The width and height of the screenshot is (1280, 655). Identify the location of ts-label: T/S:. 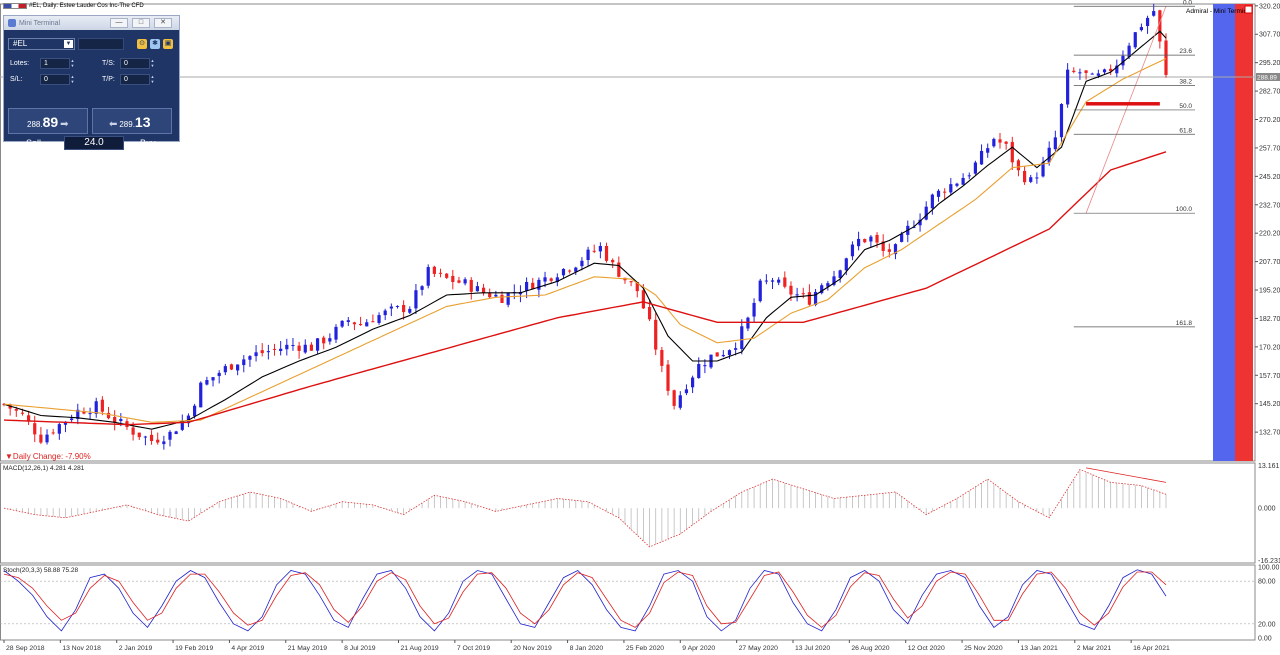
(108, 63).